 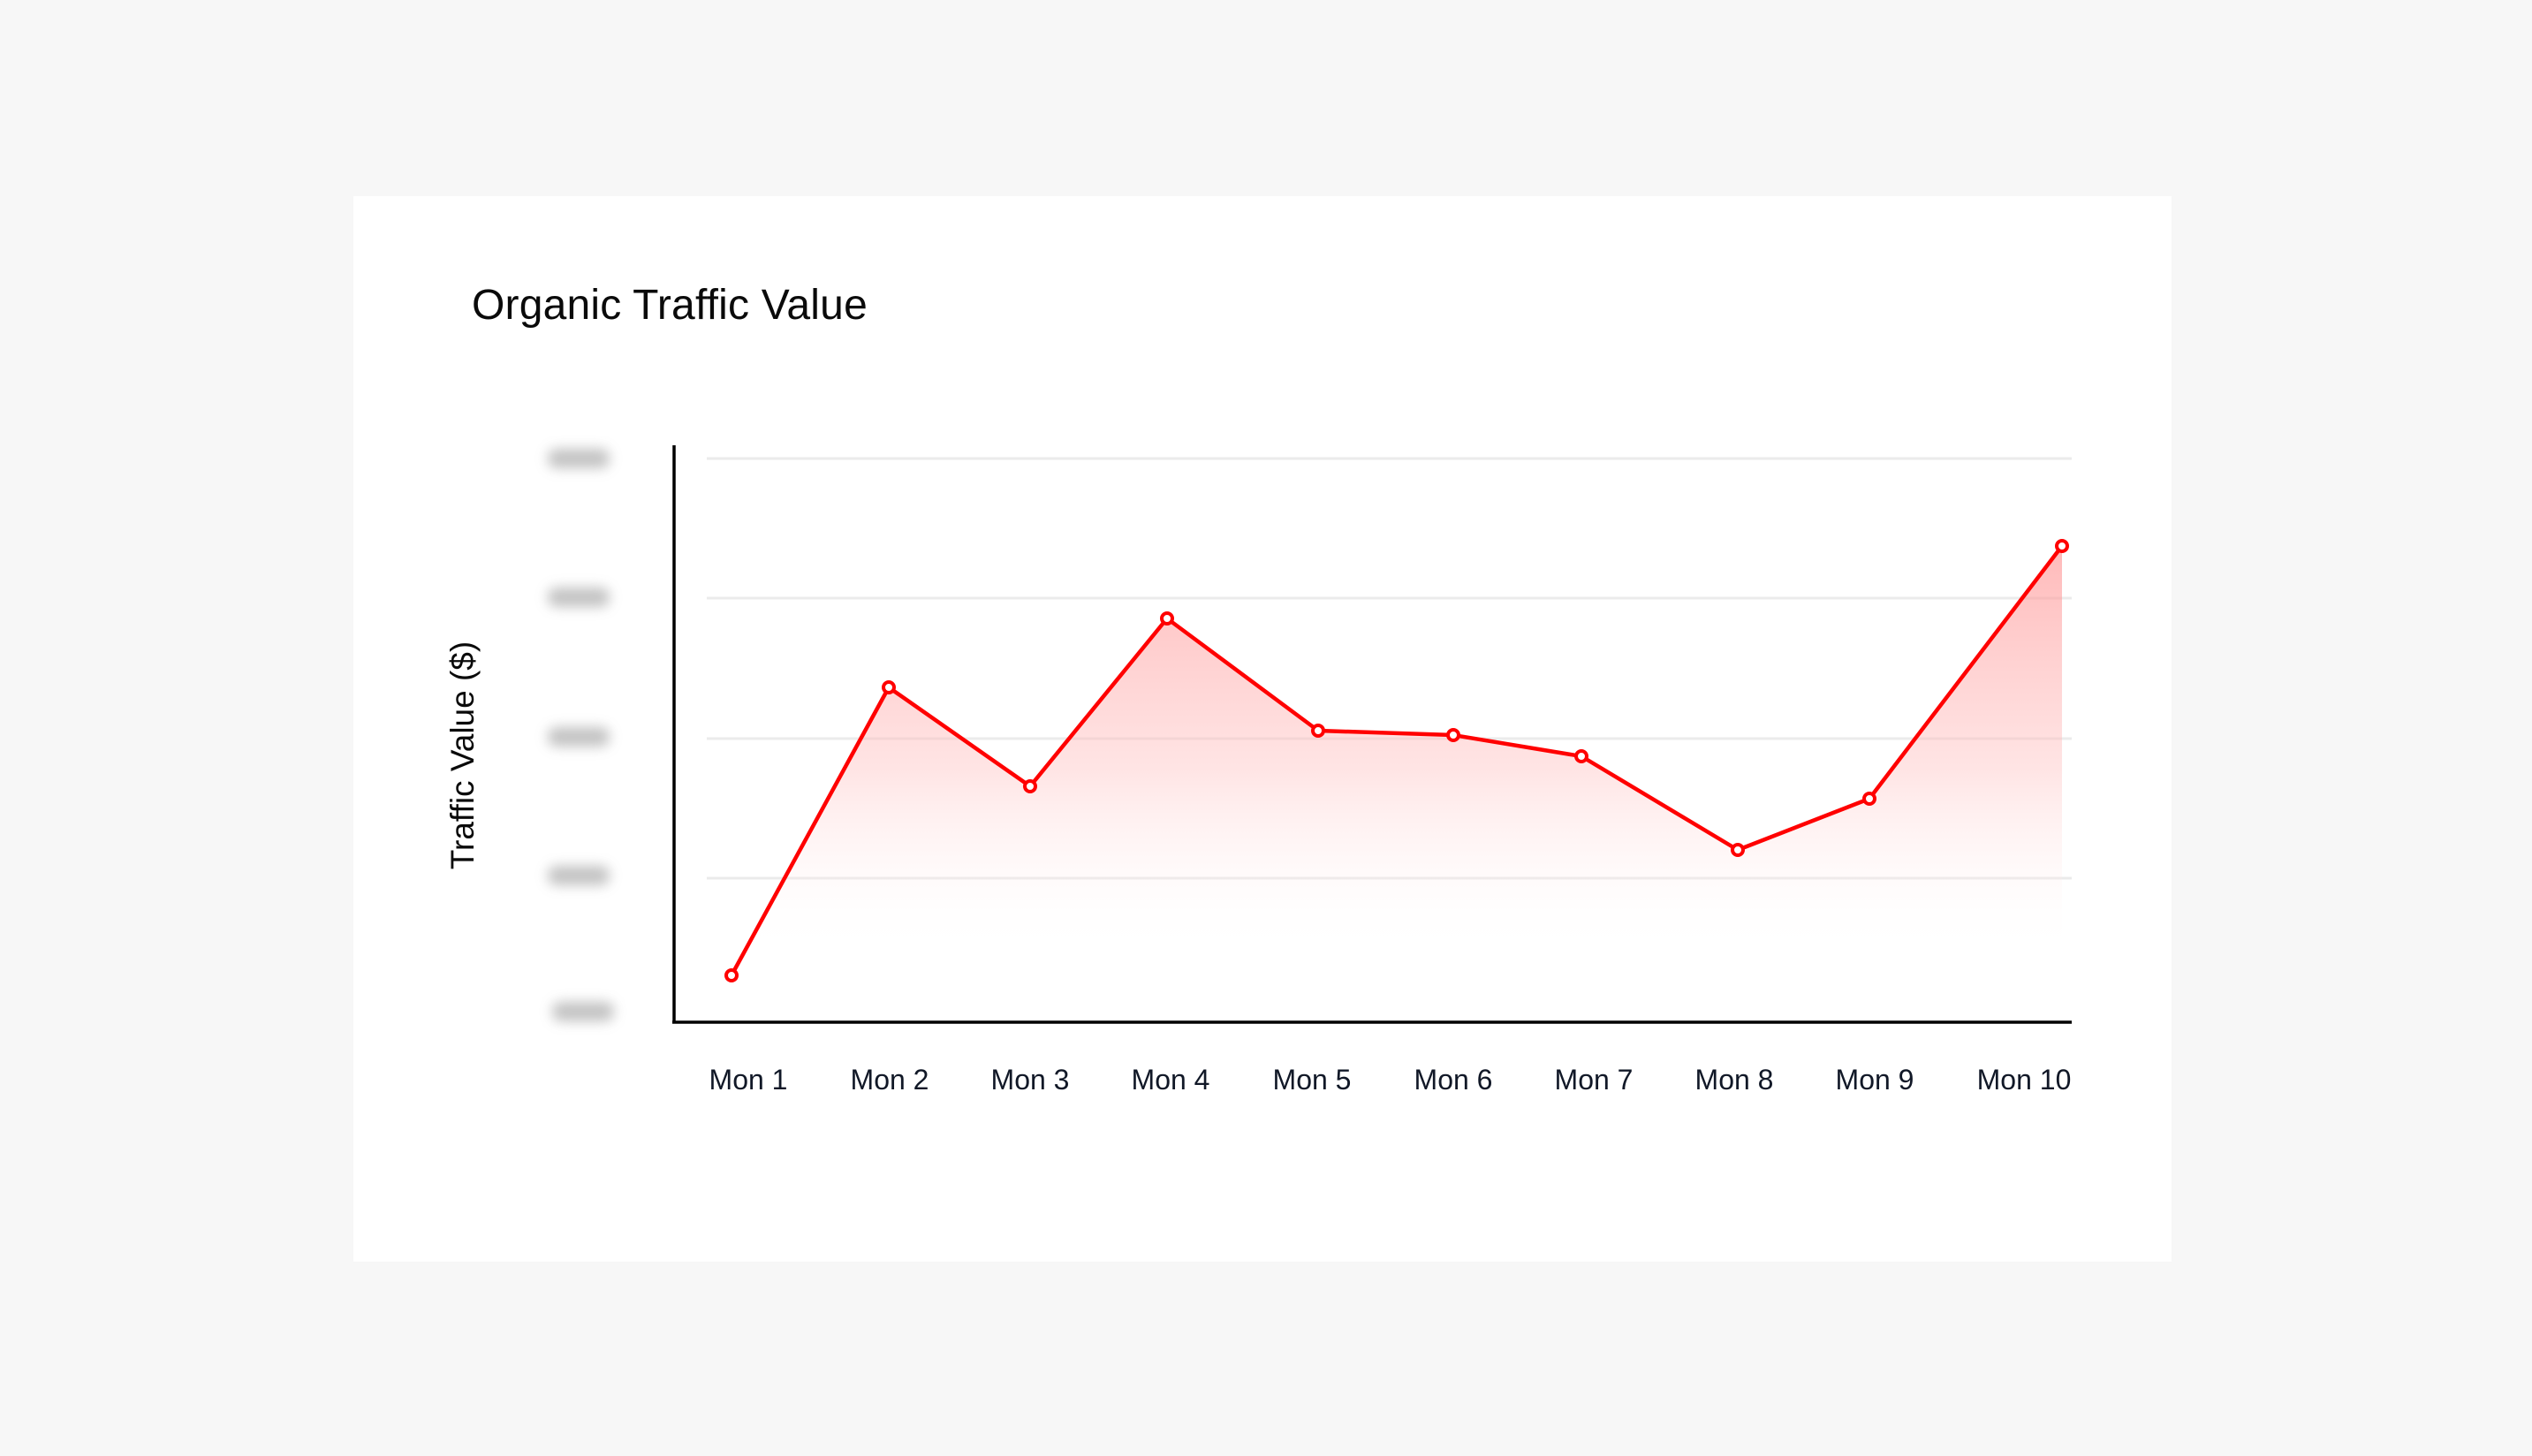 What do you see at coordinates (1170, 1080) in the screenshot?
I see `x-tick-label: Mon 4` at bounding box center [1170, 1080].